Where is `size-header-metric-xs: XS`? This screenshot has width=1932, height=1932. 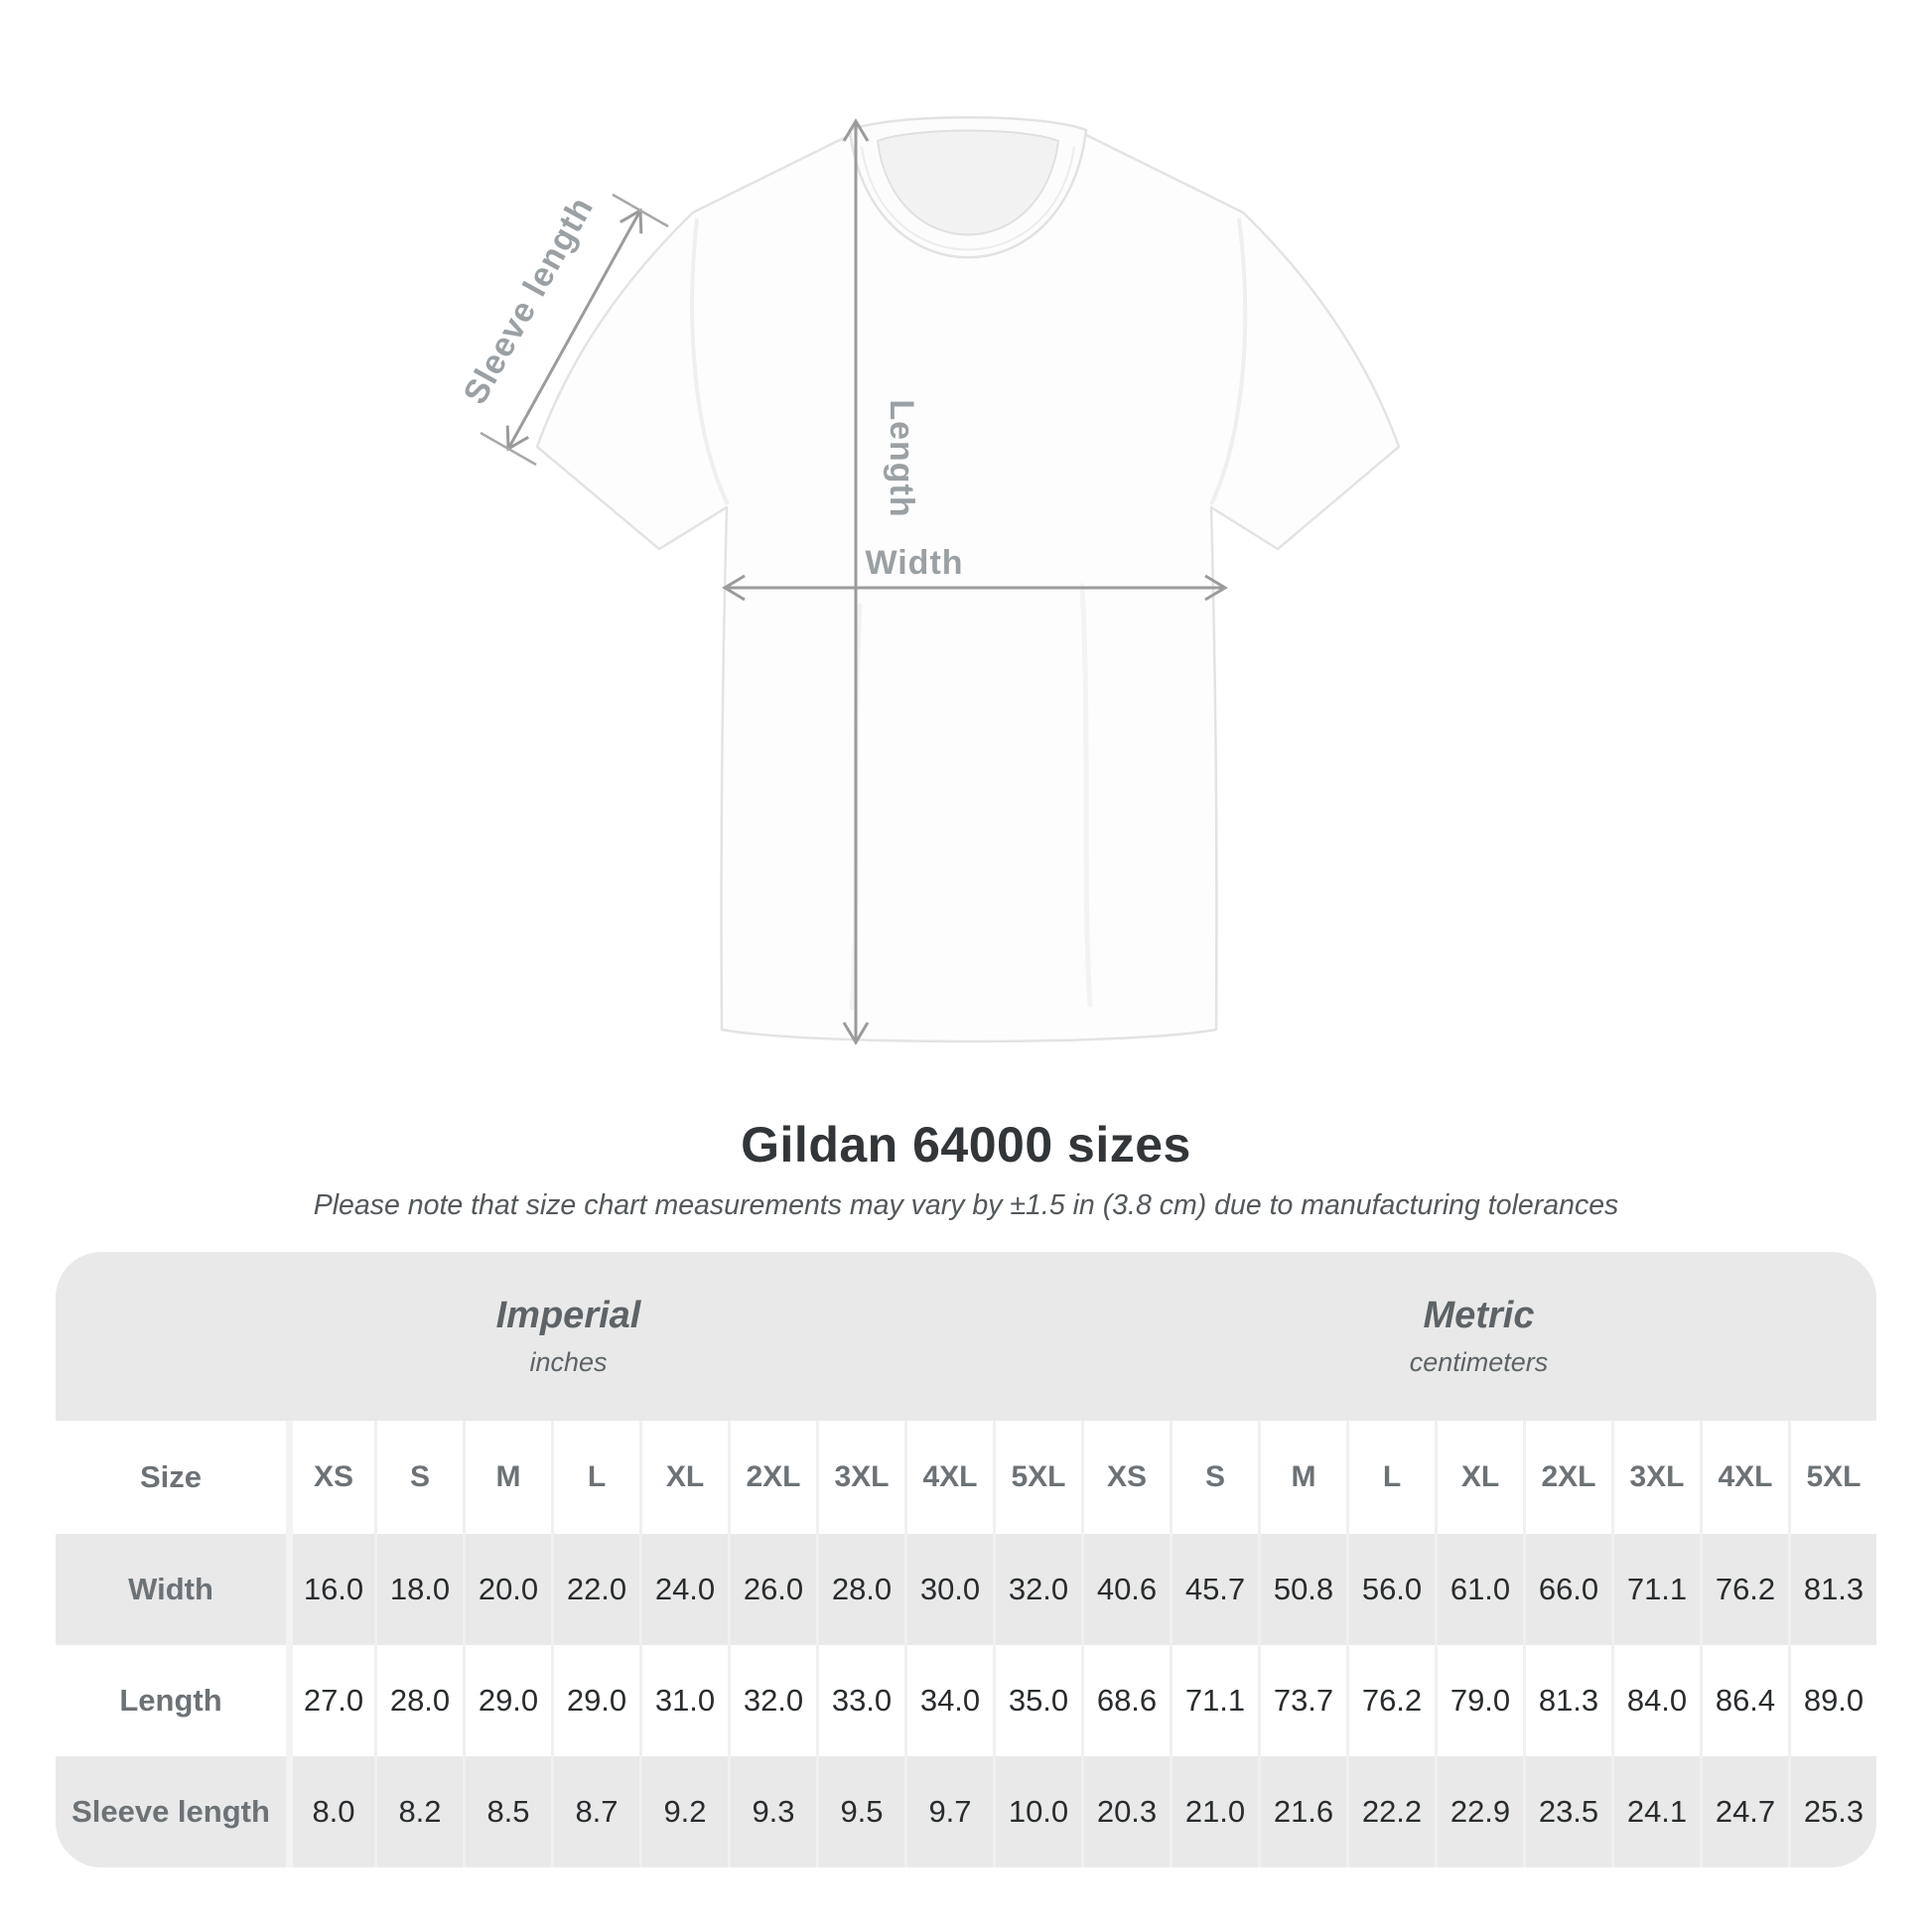
size-header-metric-xs: XS is located at coordinates (1125, 1478).